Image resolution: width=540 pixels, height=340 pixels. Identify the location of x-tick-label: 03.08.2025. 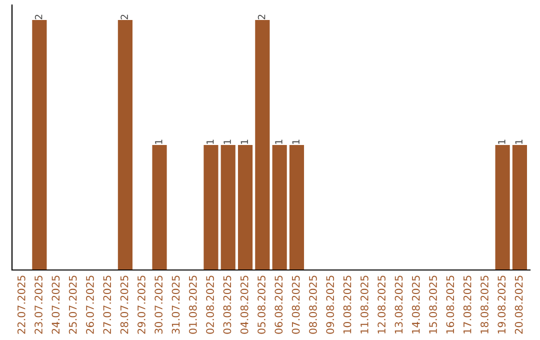
(227, 305).